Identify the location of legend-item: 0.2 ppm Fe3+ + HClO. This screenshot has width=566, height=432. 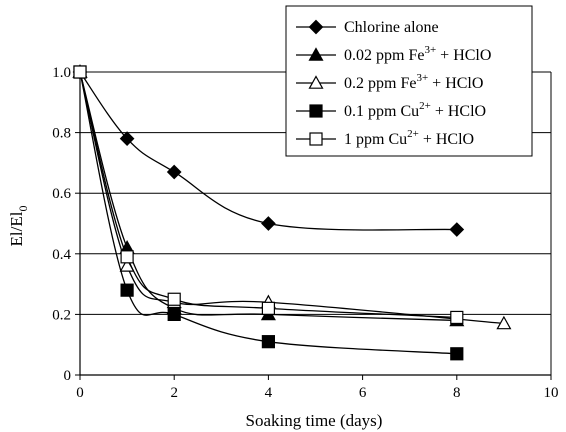
(389, 82).